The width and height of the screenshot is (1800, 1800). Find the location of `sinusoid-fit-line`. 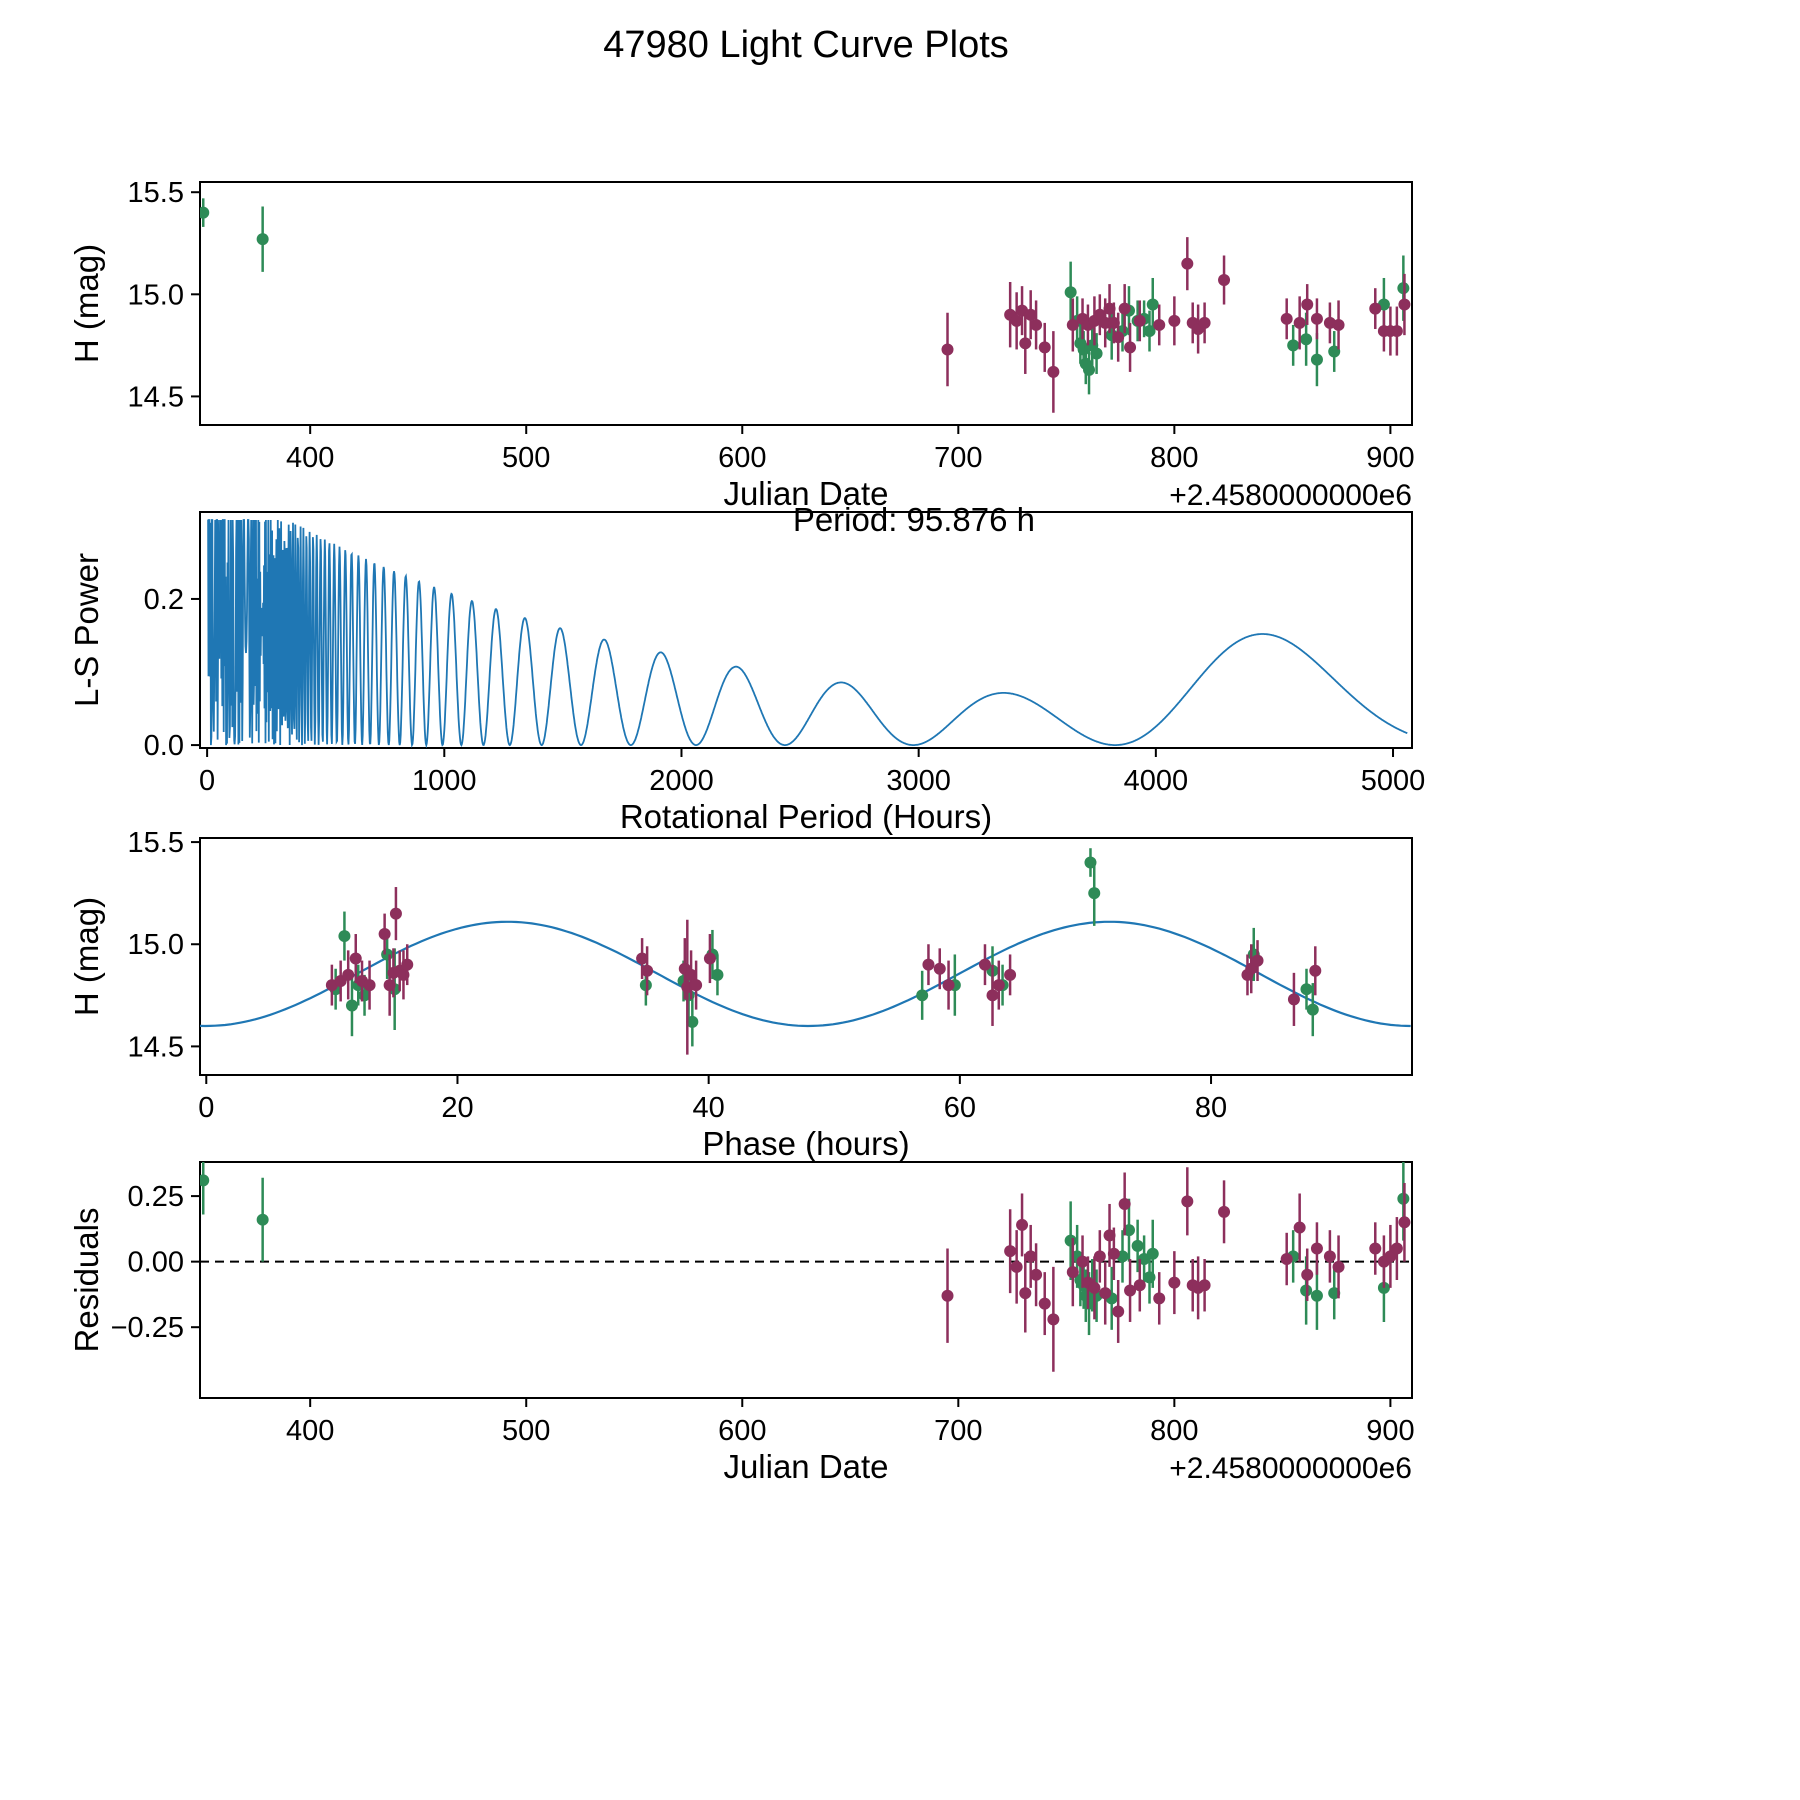

sinusoid-fit-line is located at coordinates (805, 974).